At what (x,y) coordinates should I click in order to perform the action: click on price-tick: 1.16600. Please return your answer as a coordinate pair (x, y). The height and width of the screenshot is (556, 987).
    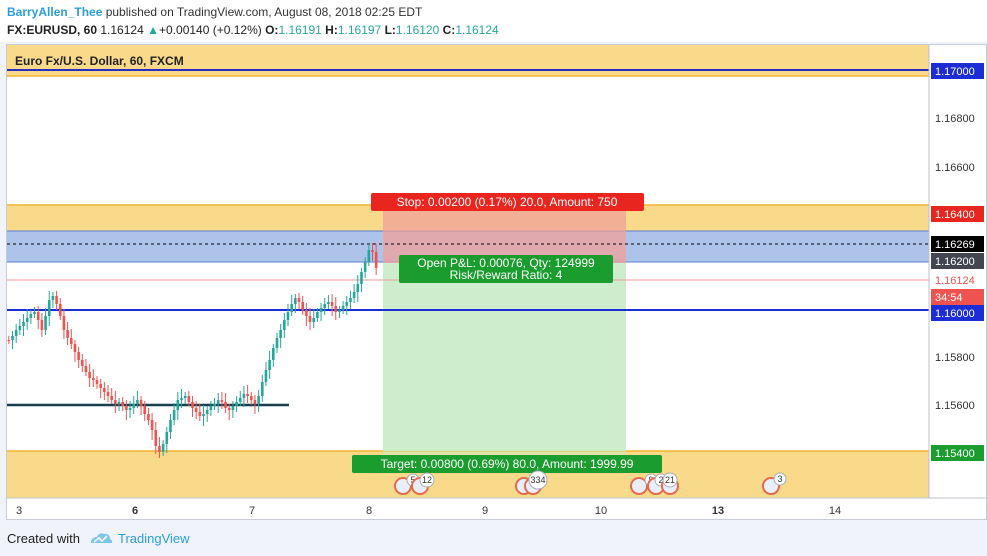
    Looking at the image, I should click on (955, 168).